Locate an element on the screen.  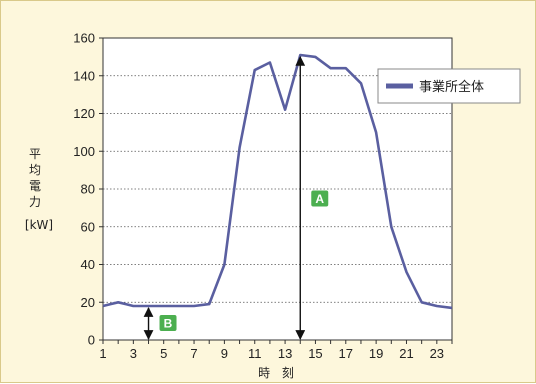
x-tick-label: 9 is located at coordinates (224, 353).